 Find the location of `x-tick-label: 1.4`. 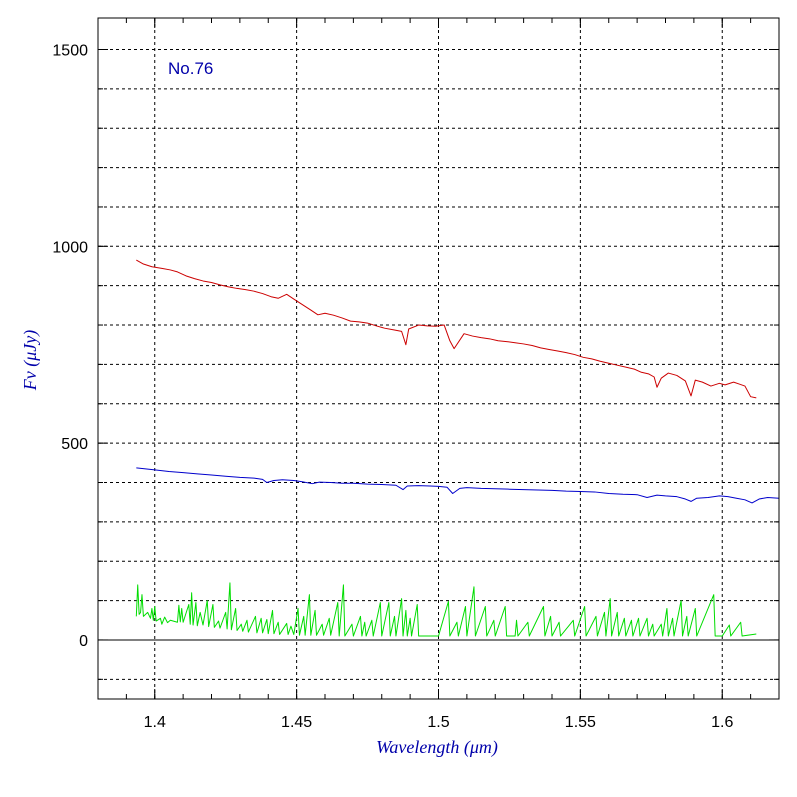

x-tick-label: 1.4 is located at coordinates (155, 722).